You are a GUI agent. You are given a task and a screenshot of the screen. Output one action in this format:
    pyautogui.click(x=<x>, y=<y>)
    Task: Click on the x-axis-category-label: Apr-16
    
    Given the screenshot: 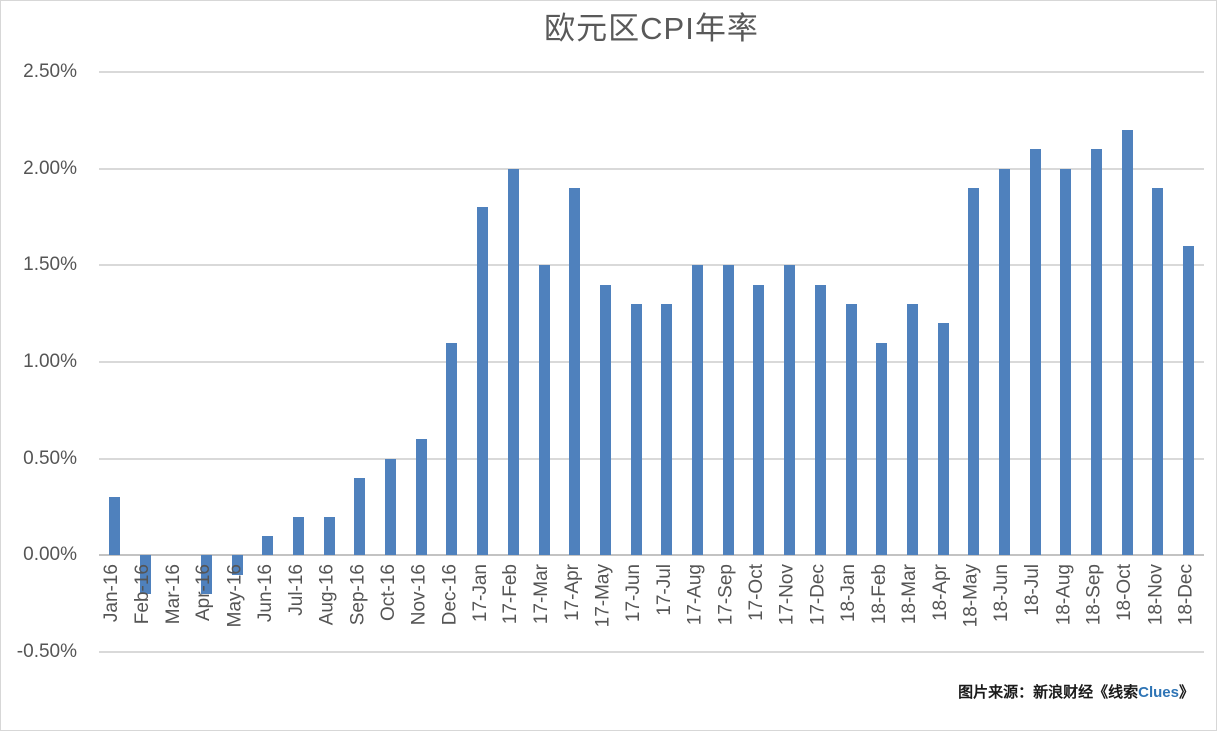 What is the action you would take?
    pyautogui.click(x=204, y=593)
    